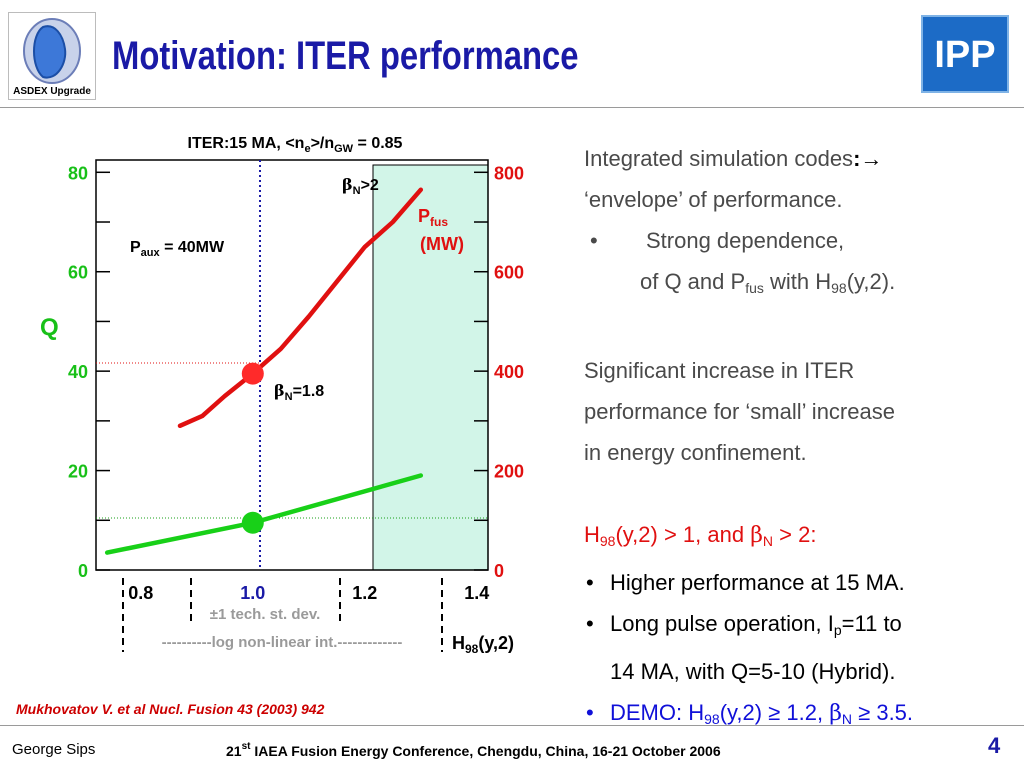  I want to click on high-confinement-shaded-region, so click(430, 367).